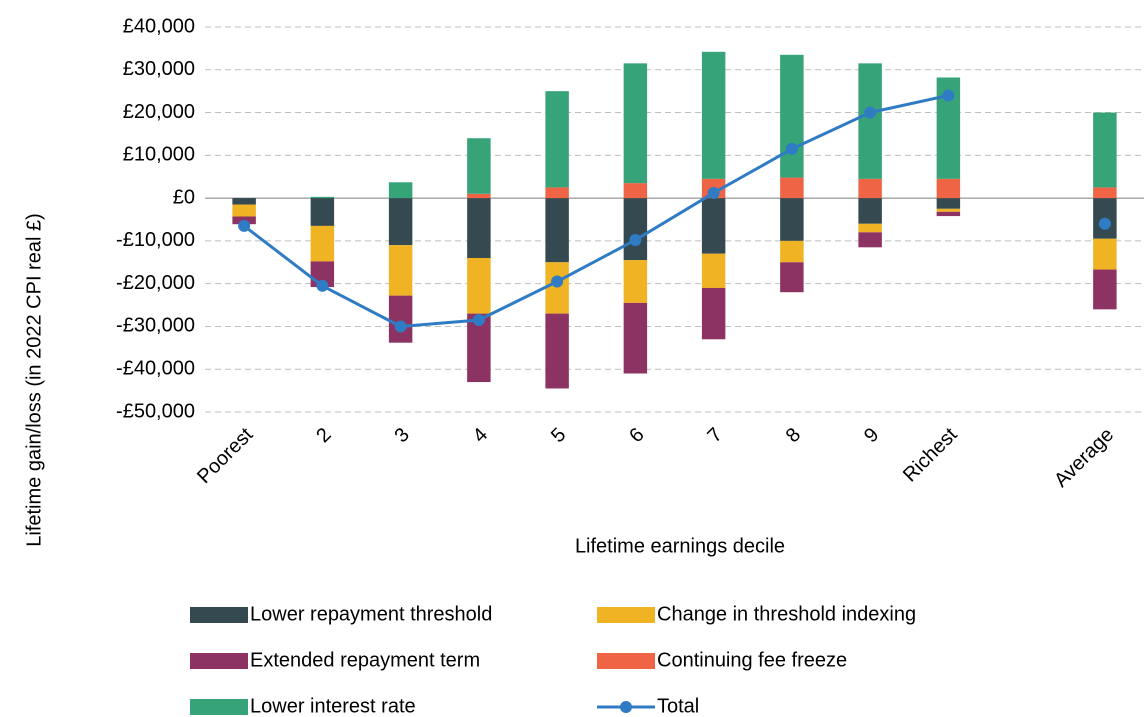 This screenshot has width=1144, height=717. What do you see at coordinates (159, 69) in the screenshot?
I see `y-tick-label: £30,000` at bounding box center [159, 69].